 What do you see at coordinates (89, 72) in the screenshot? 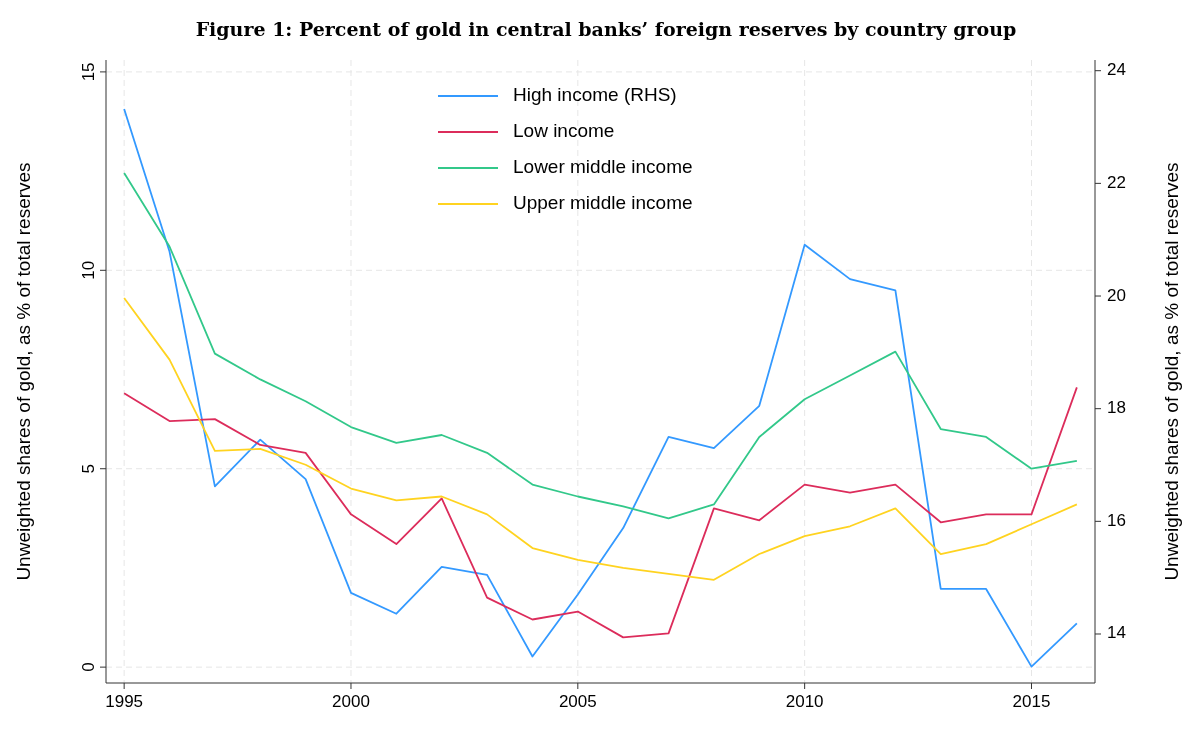
I see `y-tick-label: 15` at bounding box center [89, 72].